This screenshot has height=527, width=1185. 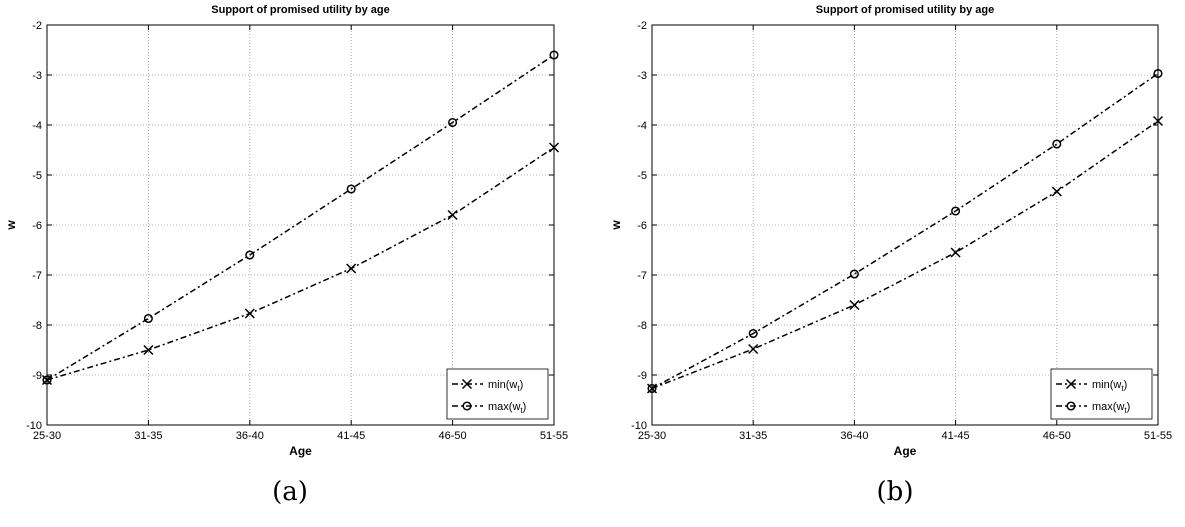 I want to click on panel-caption: (b), so click(x=895, y=492).